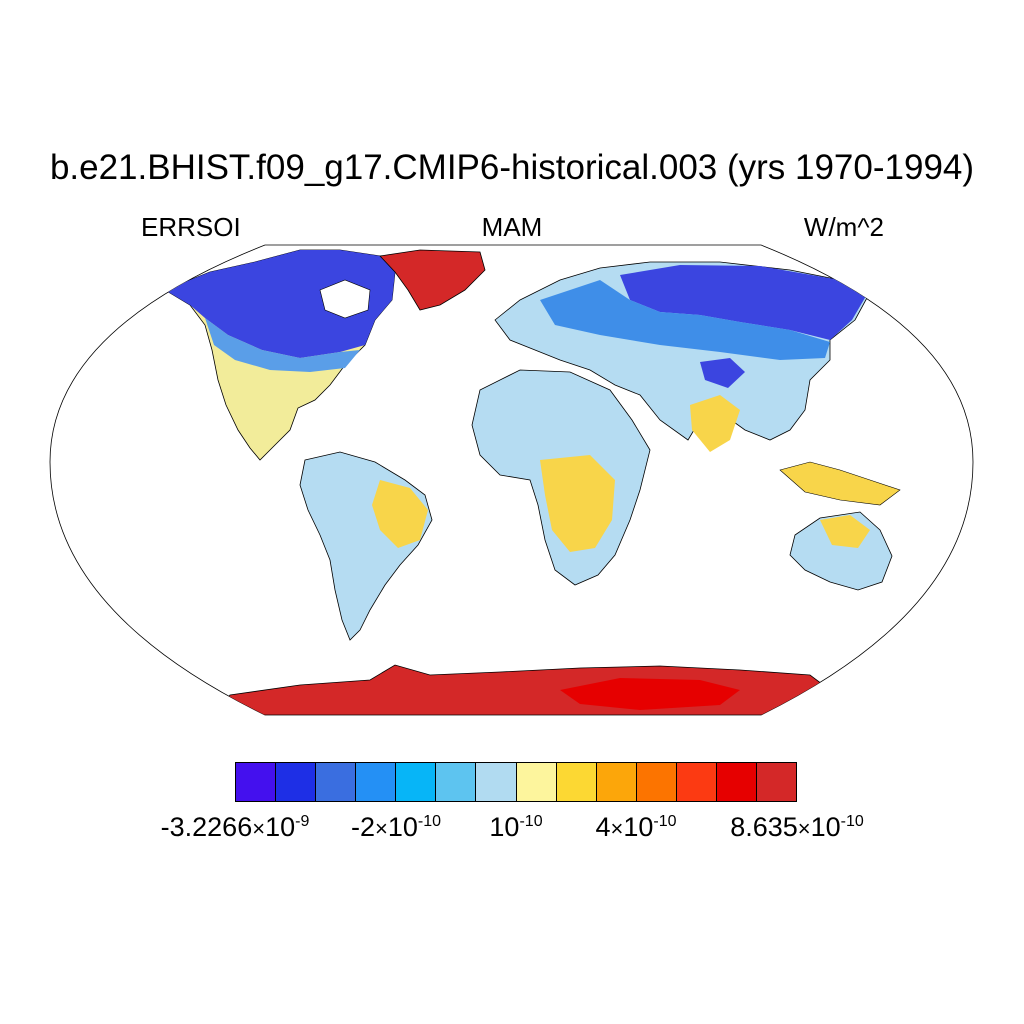  Describe the element at coordinates (512, 227) in the screenshot. I see `season-label: MAM` at that location.